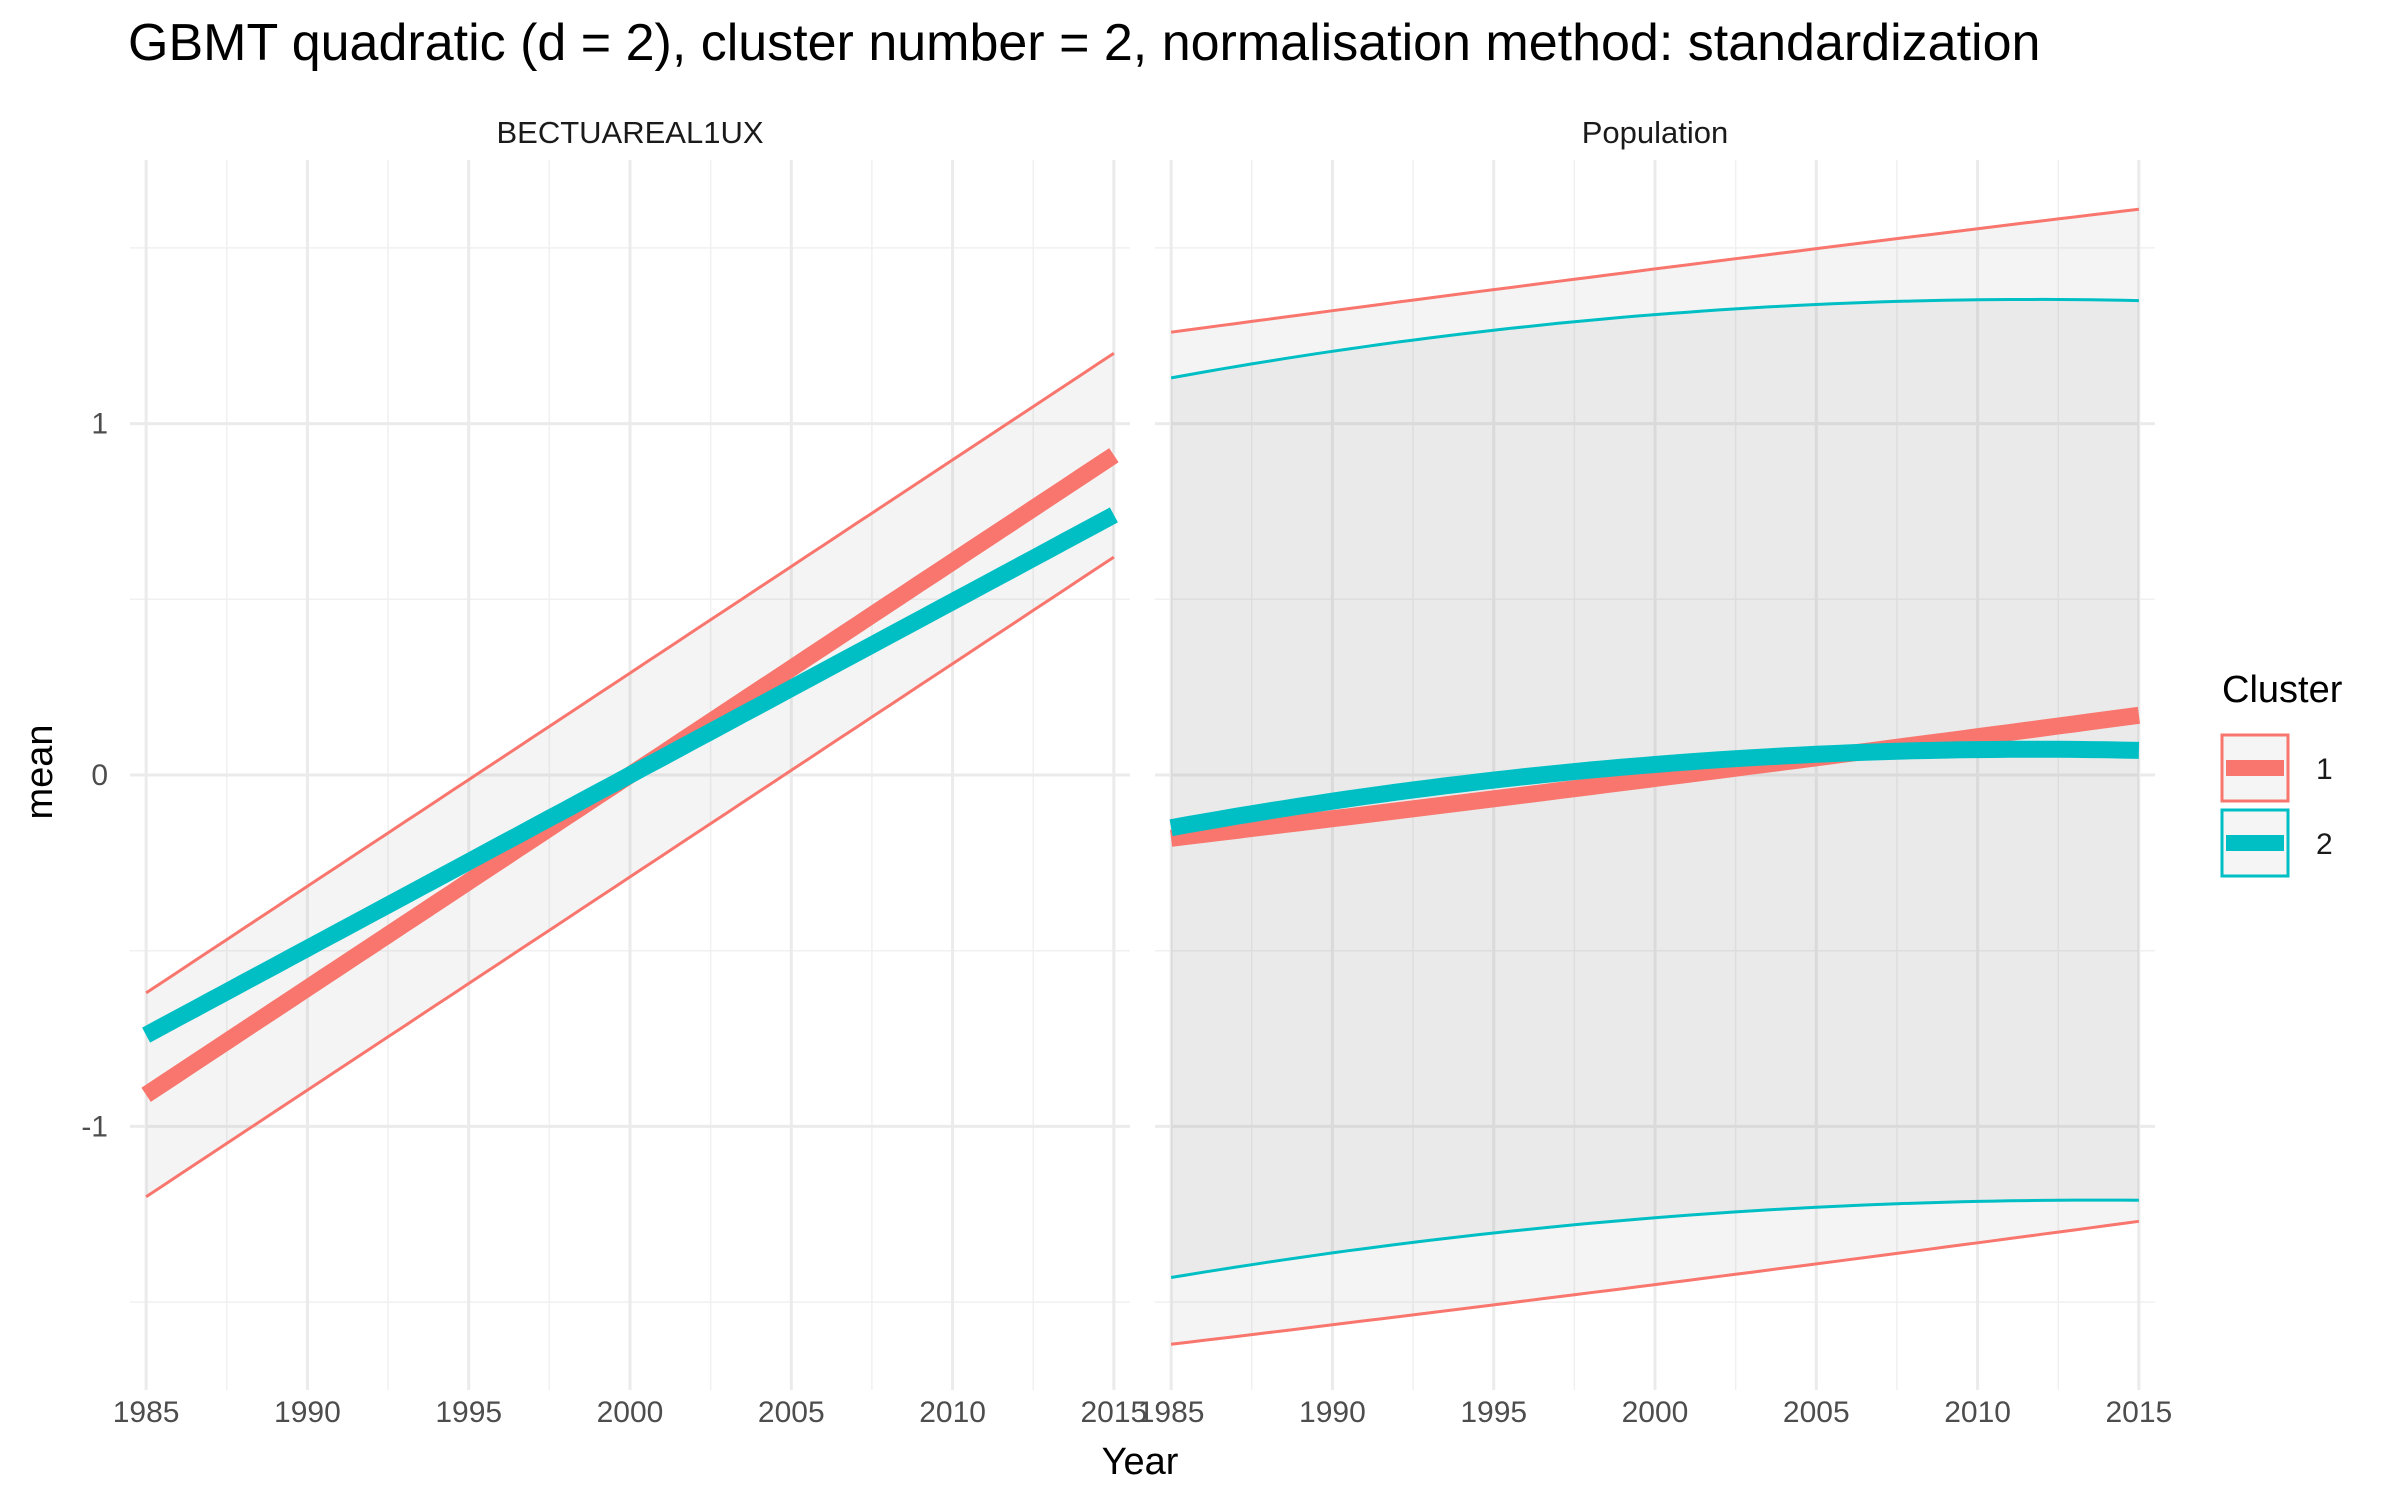 Image resolution: width=2400 pixels, height=1505 pixels. What do you see at coordinates (99, 424) in the screenshot?
I see `y-tick-label: 1` at bounding box center [99, 424].